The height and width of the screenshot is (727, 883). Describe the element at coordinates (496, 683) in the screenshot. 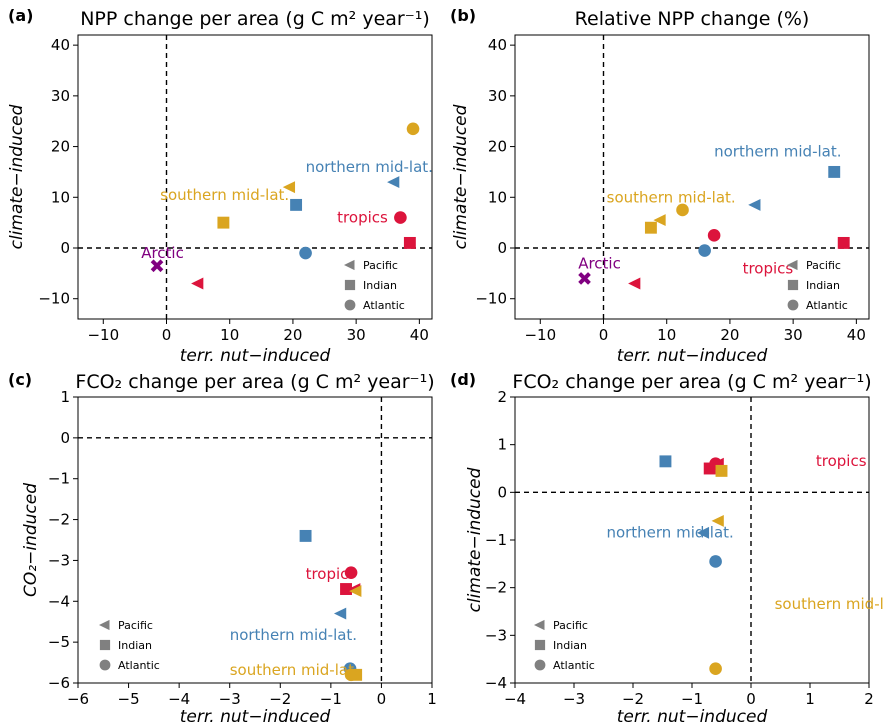

I see `panel-d-ytick-label: −4` at that location.